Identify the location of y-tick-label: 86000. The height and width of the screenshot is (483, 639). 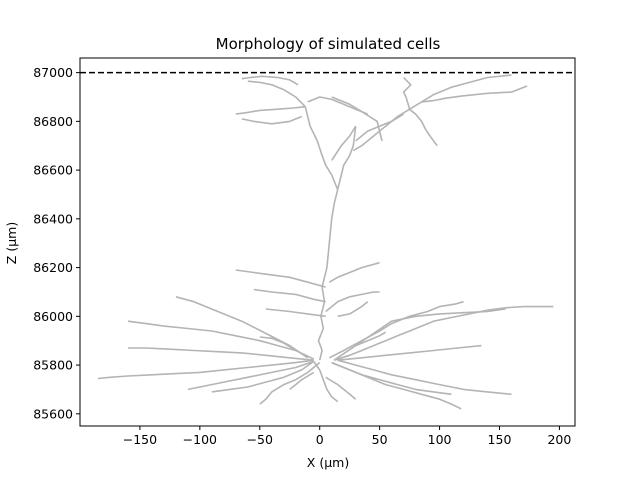
(53, 316).